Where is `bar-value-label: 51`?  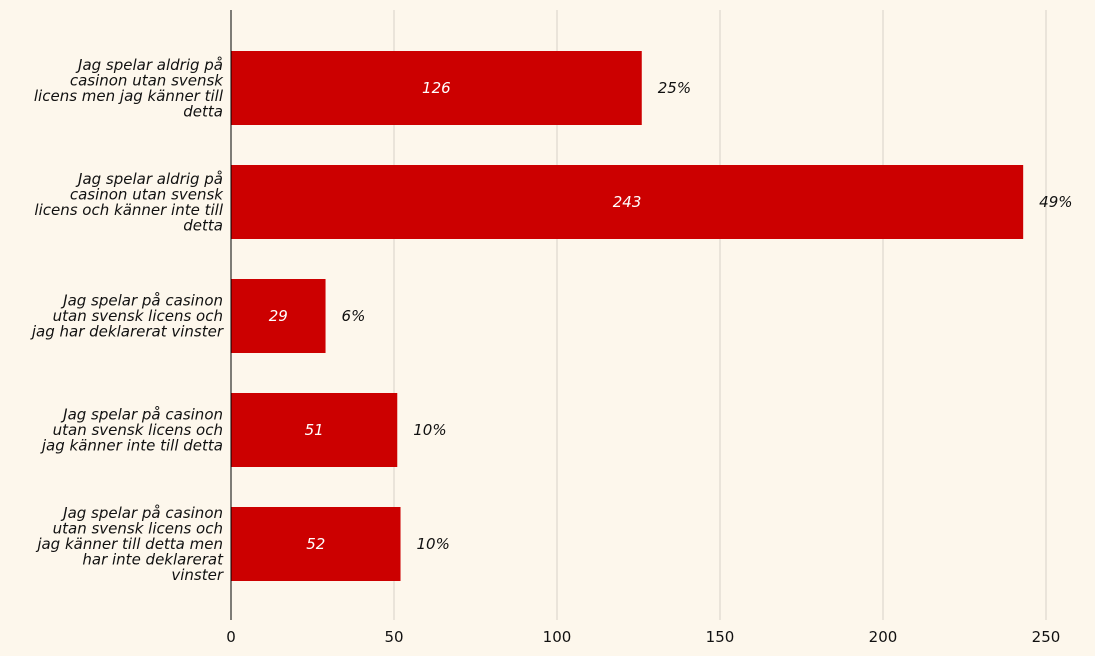 bar-value-label: 51 is located at coordinates (314, 430).